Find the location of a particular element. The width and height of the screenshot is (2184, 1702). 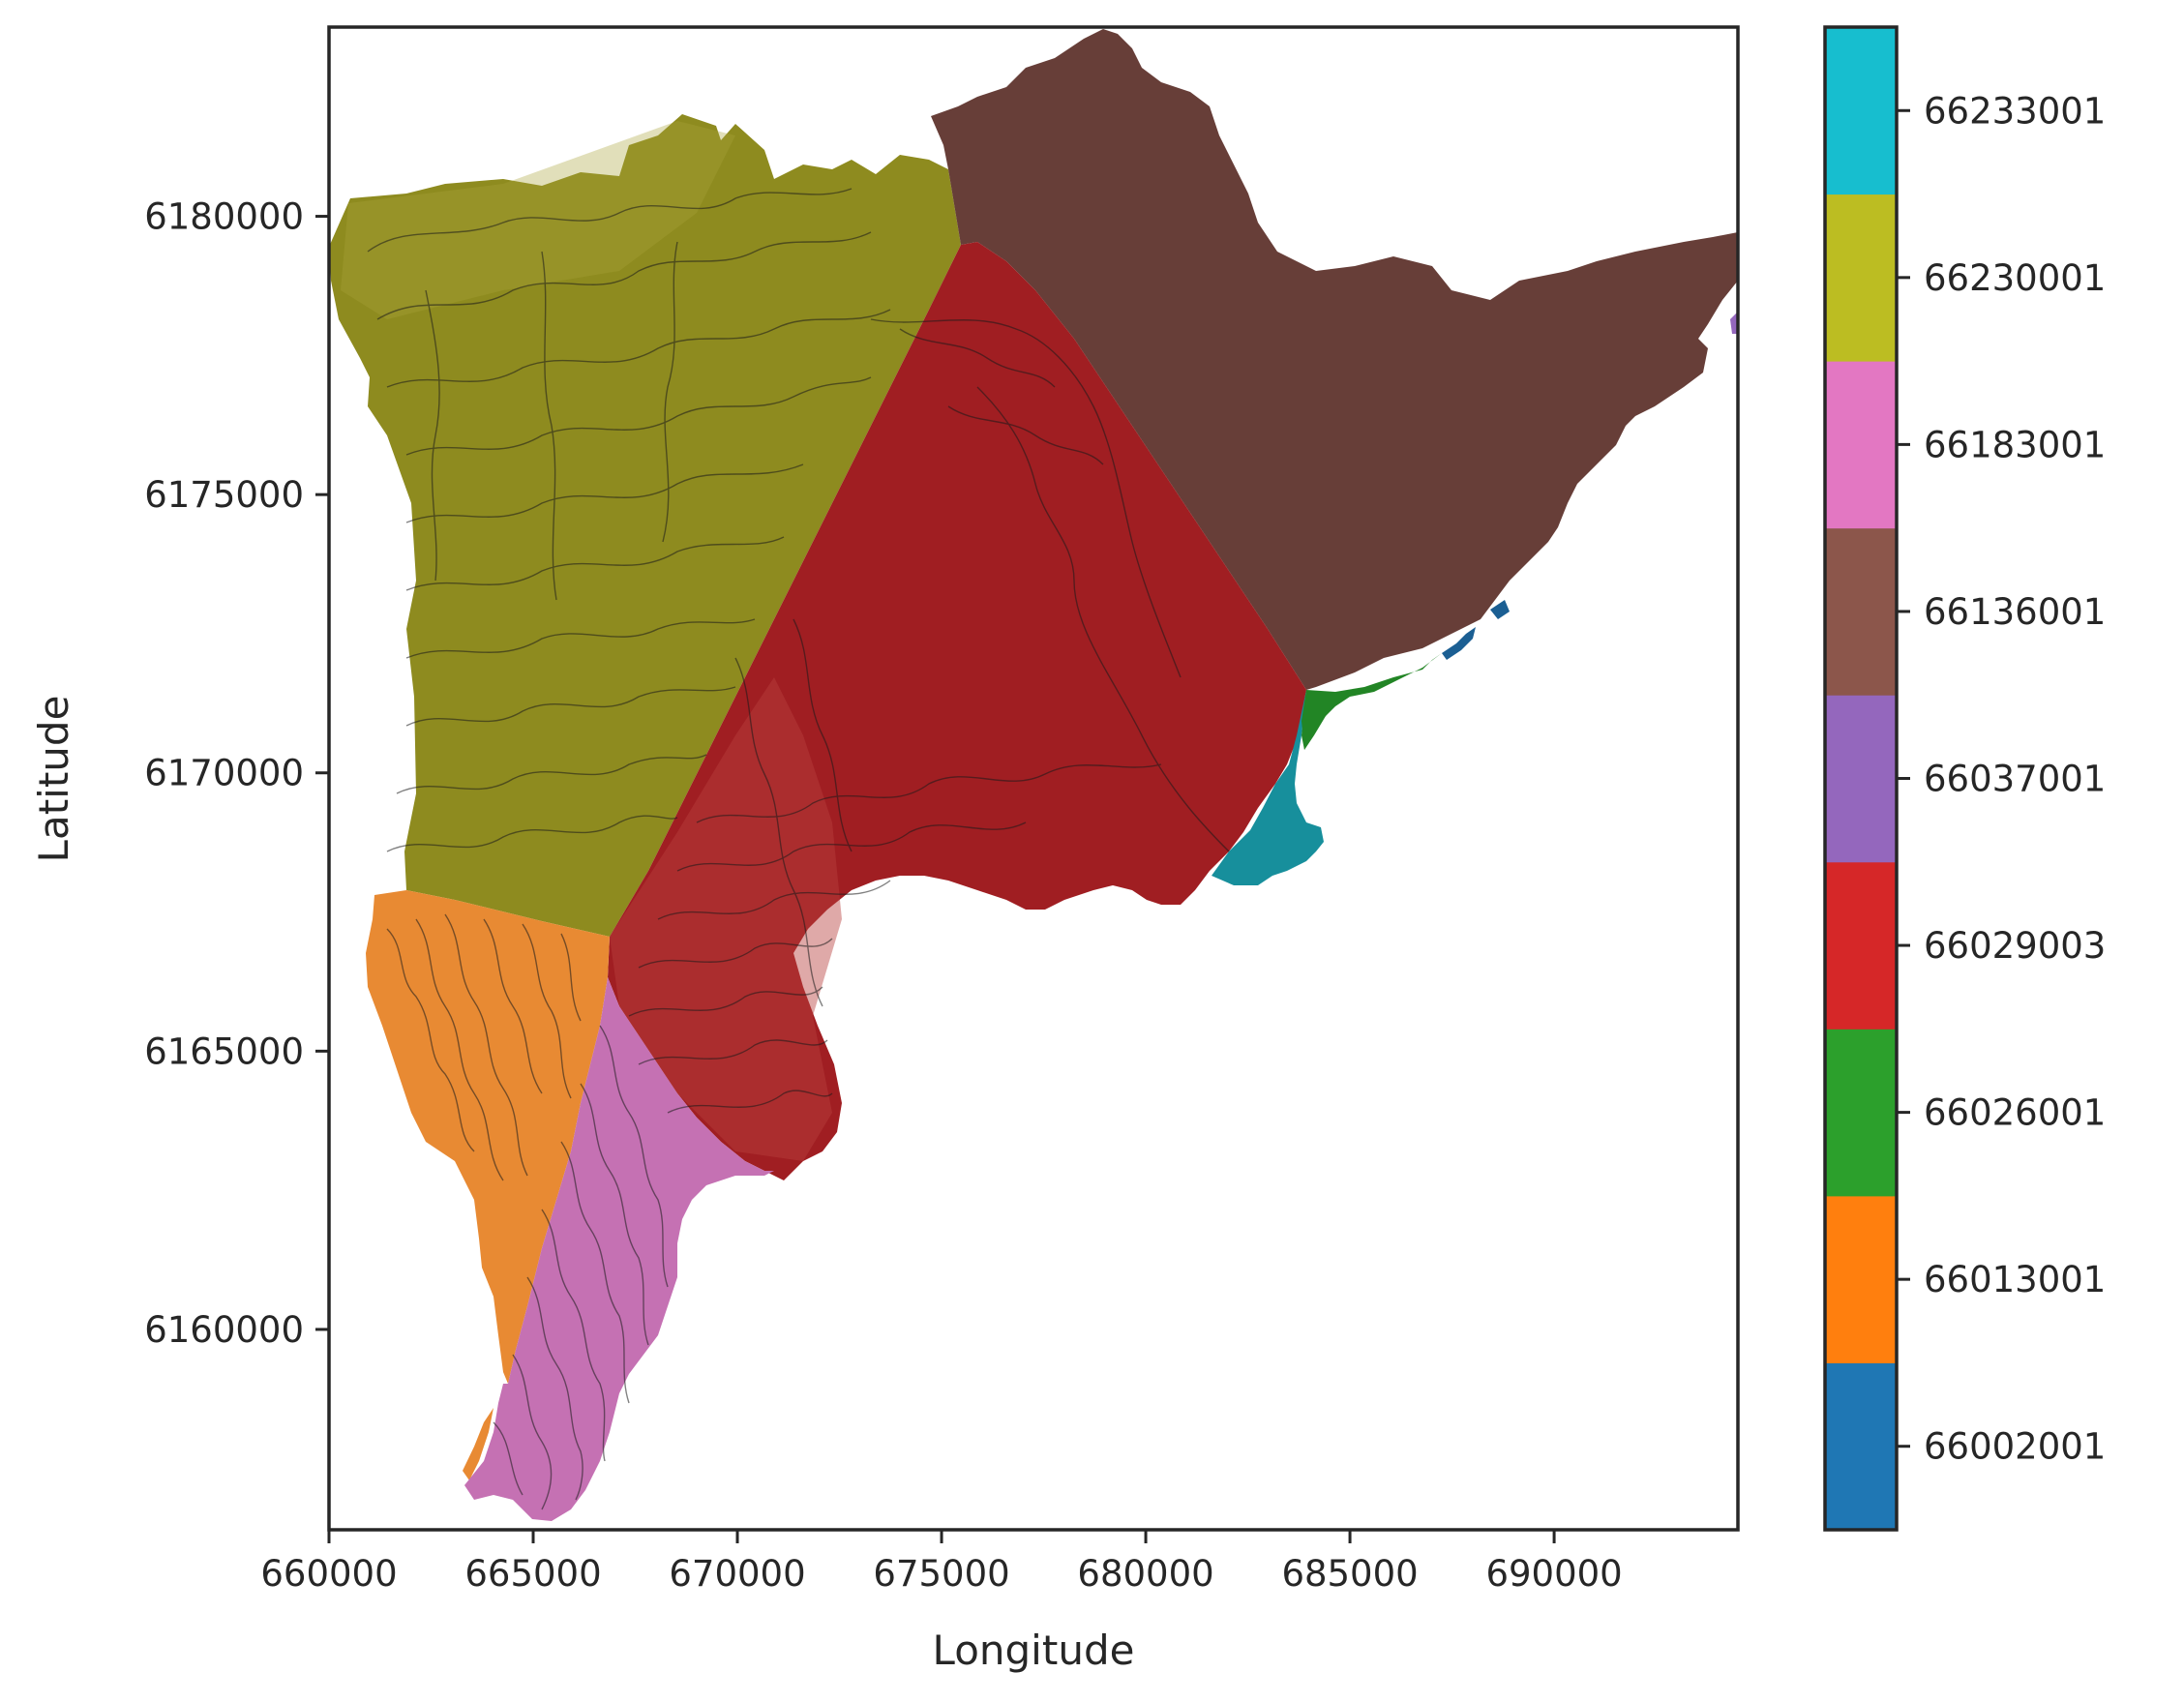

x-tick-label: 660000 is located at coordinates (328, 1574).